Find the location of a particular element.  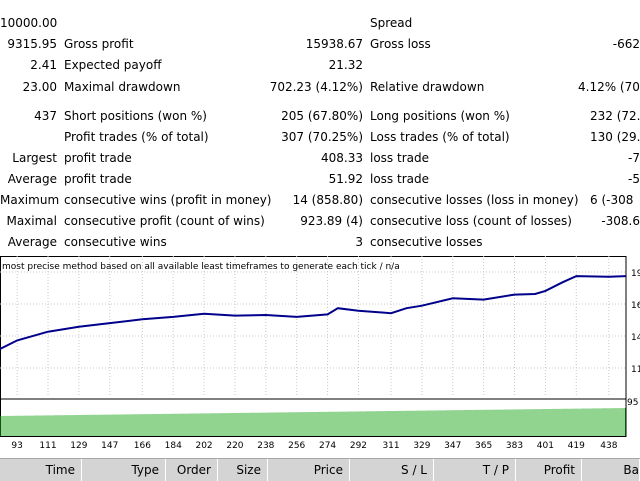

x-tick-label: 438 is located at coordinates (608, 446).